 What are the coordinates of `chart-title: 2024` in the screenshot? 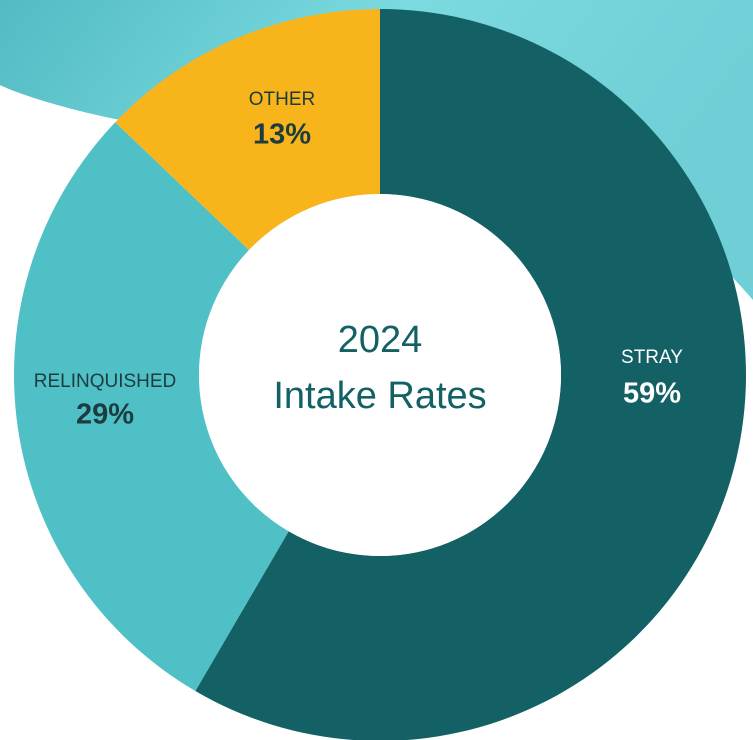 It's located at (380, 340).